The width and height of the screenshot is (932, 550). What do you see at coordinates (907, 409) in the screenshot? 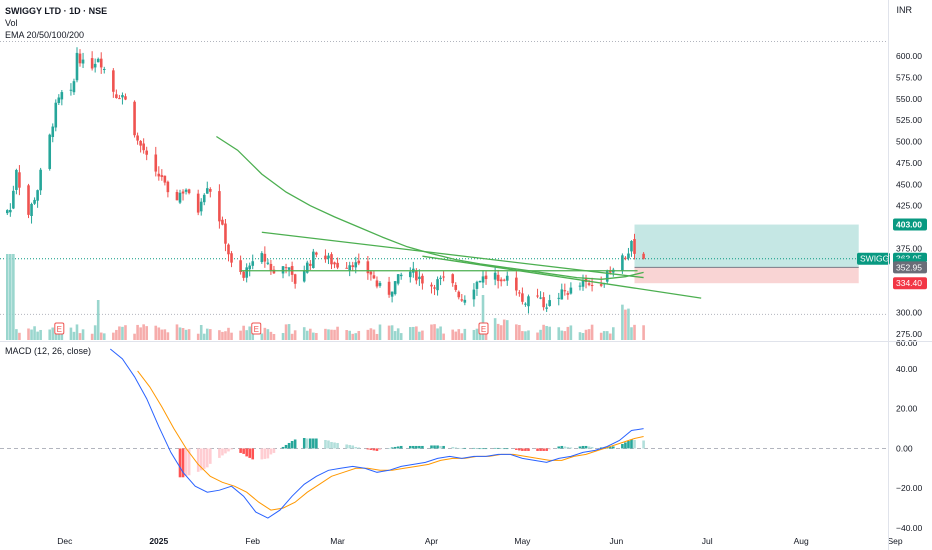
I see `macd-tick-label: 20.00` at bounding box center [907, 409].